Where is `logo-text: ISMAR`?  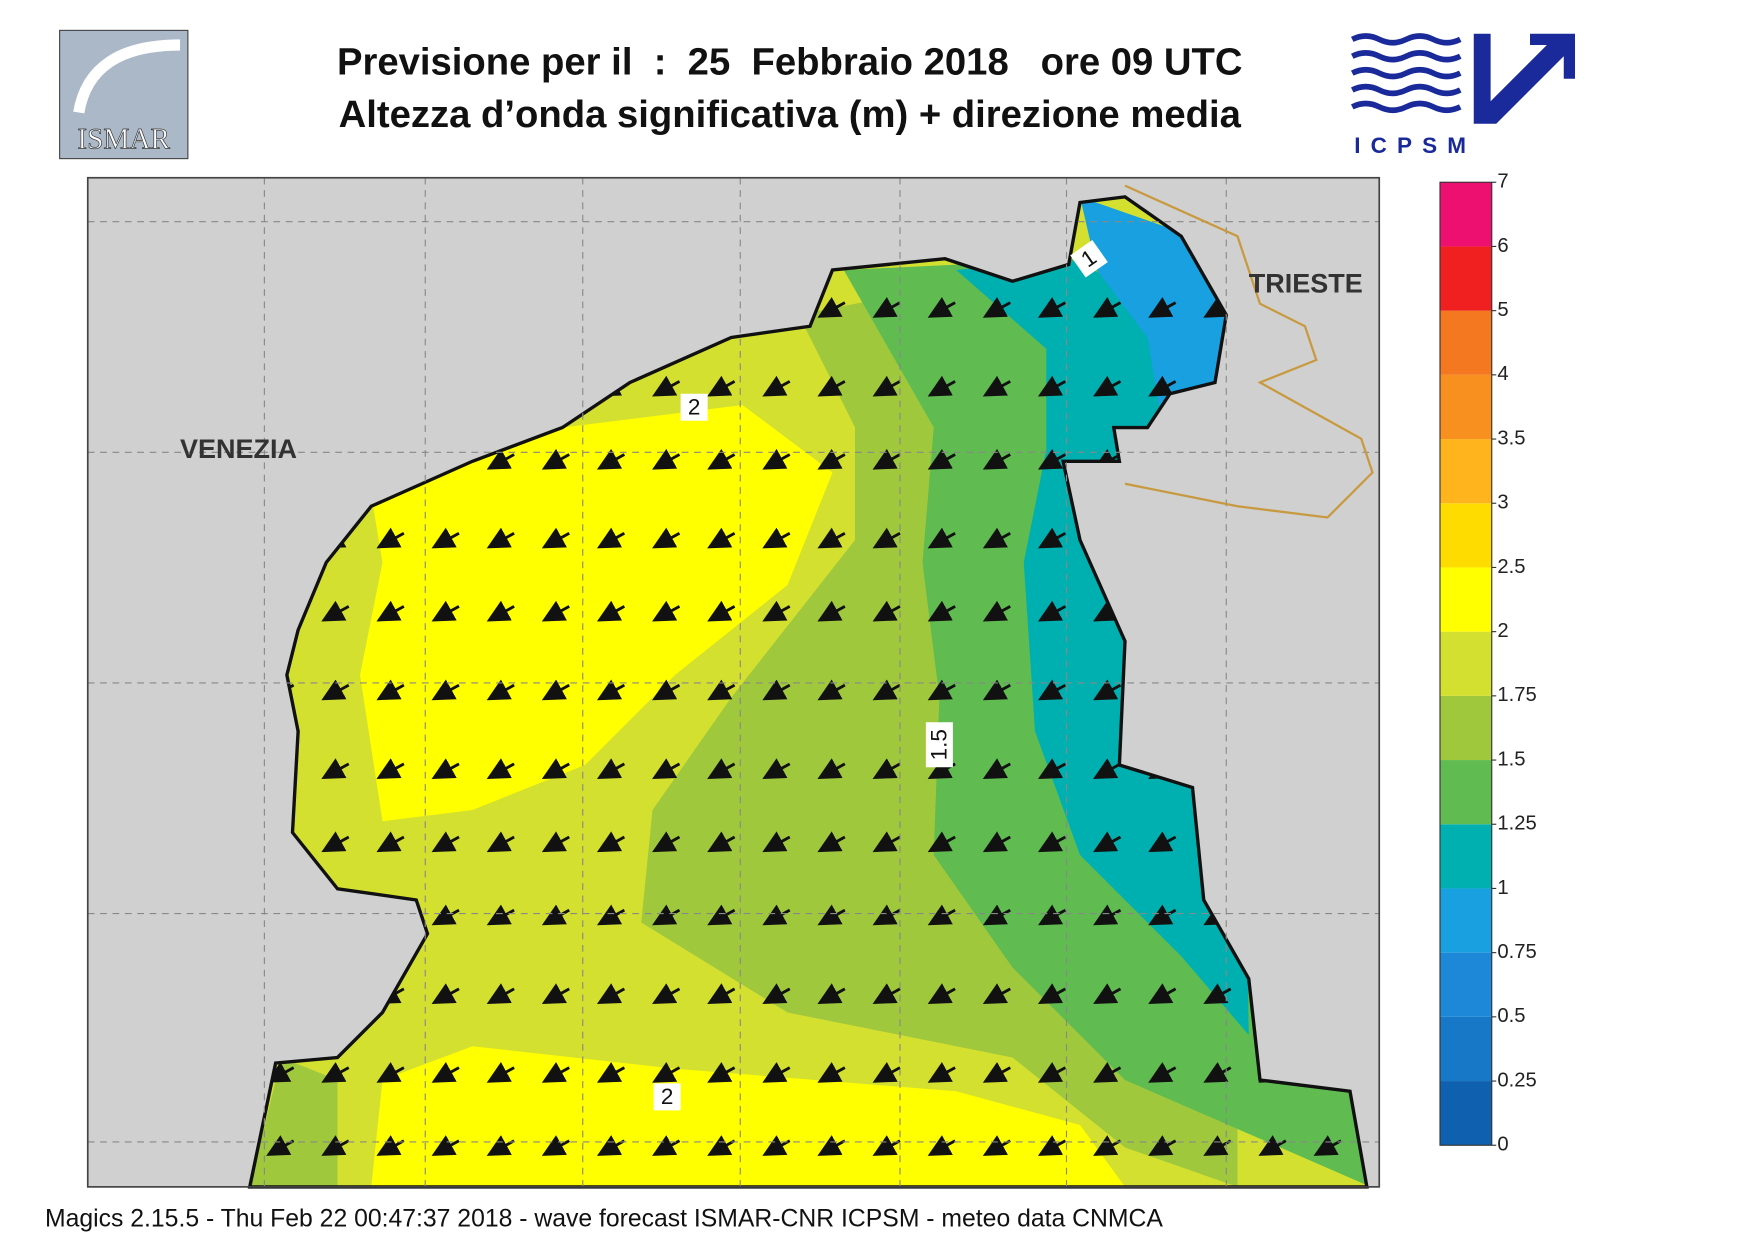 logo-text: ISMAR is located at coordinates (123, 140).